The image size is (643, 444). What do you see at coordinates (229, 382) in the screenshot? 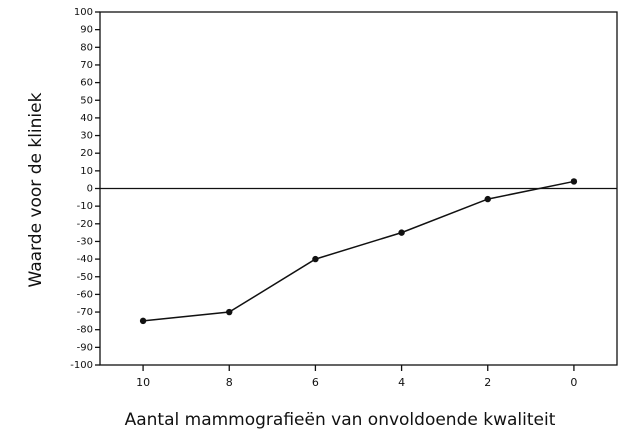
I see `x-tick-label: 8` at bounding box center [229, 382].